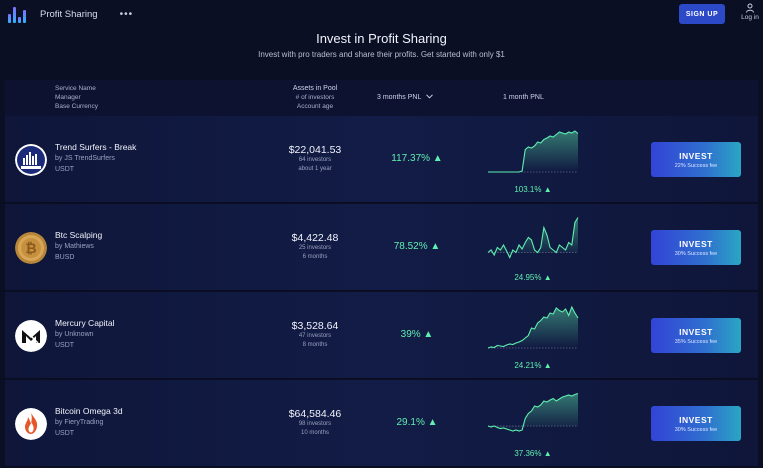 The height and width of the screenshot is (468, 763). What do you see at coordinates (74, 246) in the screenshot?
I see `service-manager: by Mathiews` at bounding box center [74, 246].